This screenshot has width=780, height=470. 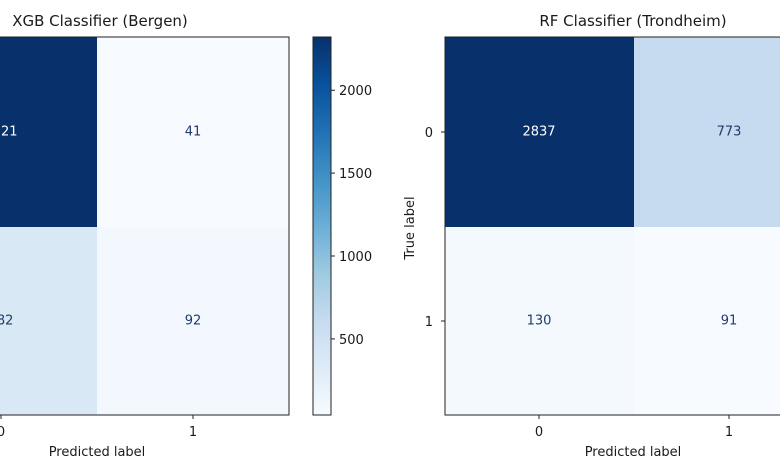 What do you see at coordinates (729, 432) in the screenshot?
I see `right-x-tick-1: 1` at bounding box center [729, 432].